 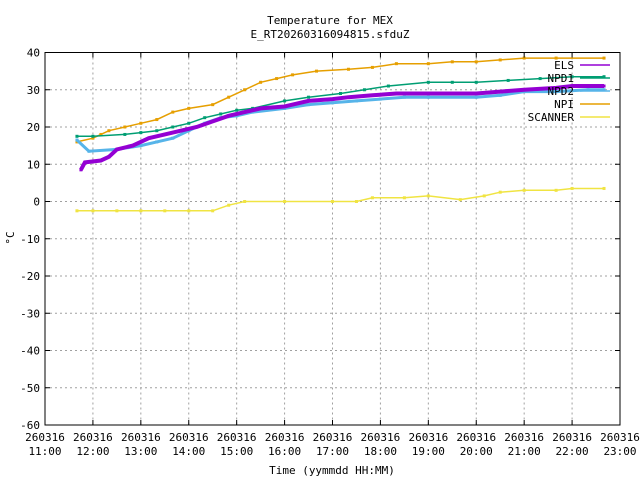 I want to click on chart-title: Temperature for MEX, so click(x=330, y=20).